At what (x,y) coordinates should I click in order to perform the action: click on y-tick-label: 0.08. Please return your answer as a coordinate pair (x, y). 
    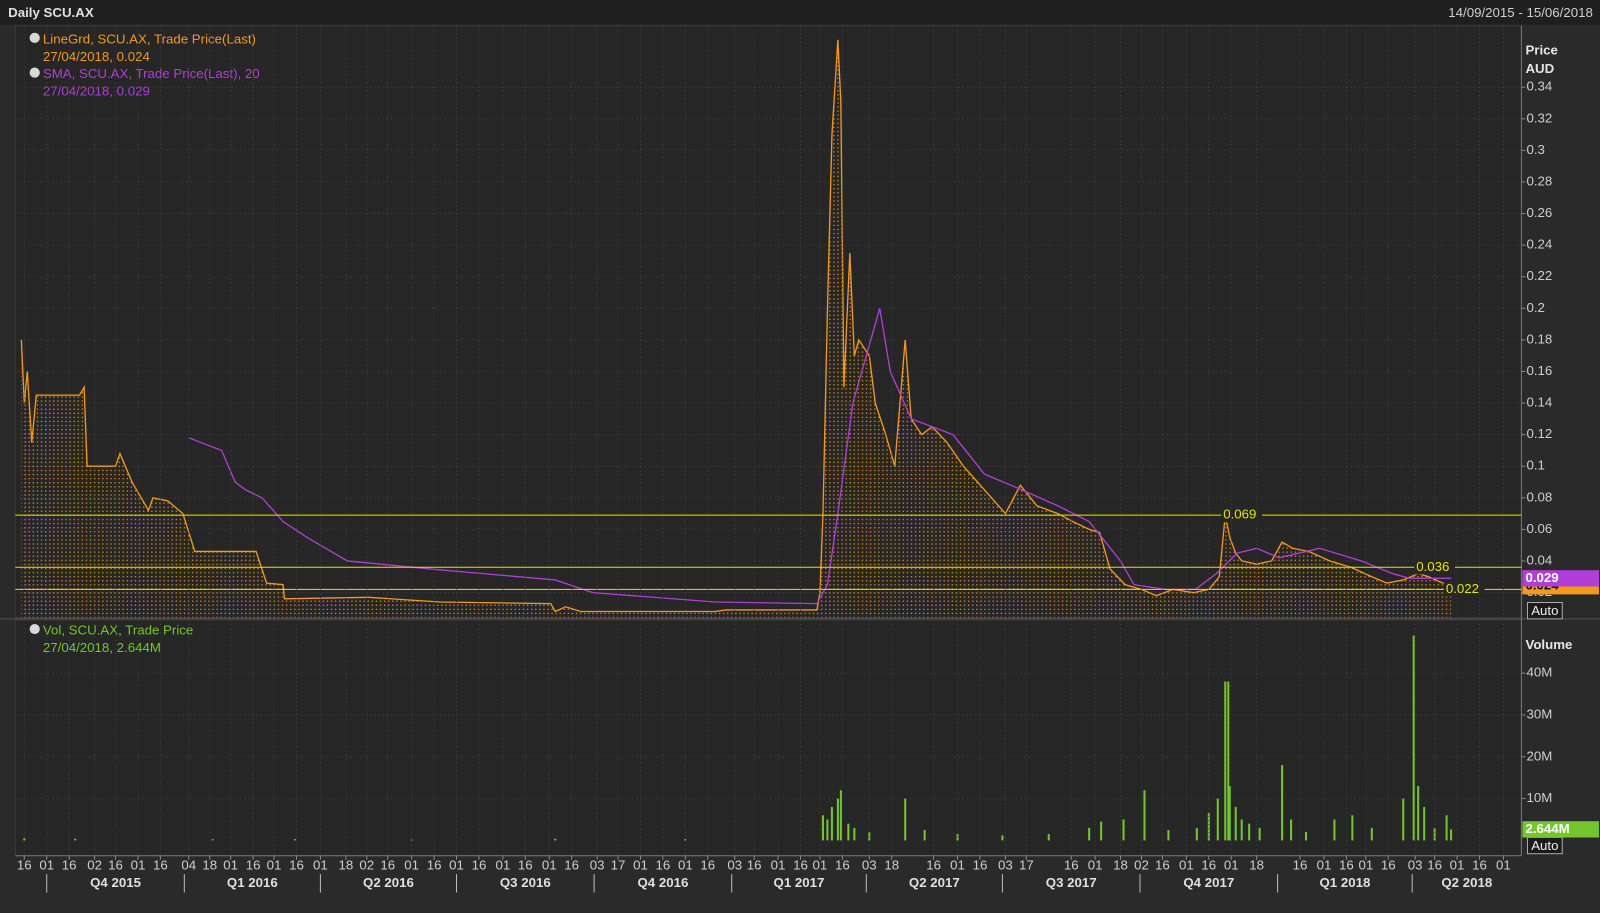
    Looking at the image, I should click on (1539, 496).